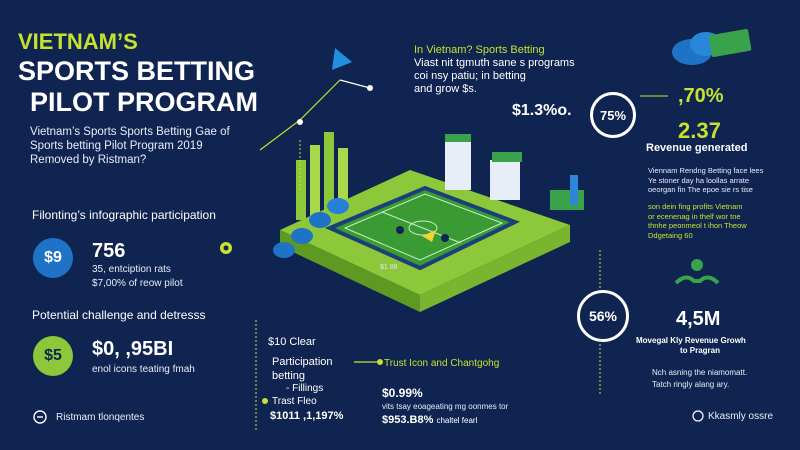 The width and height of the screenshot is (800, 450). Describe the element at coordinates (389, 267) in the screenshot. I see `field-label: $1 88` at that location.